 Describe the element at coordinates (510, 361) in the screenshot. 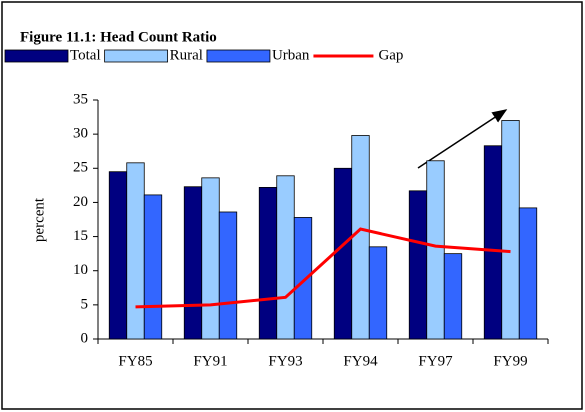

I see `x-tick-label: FY99` at that location.